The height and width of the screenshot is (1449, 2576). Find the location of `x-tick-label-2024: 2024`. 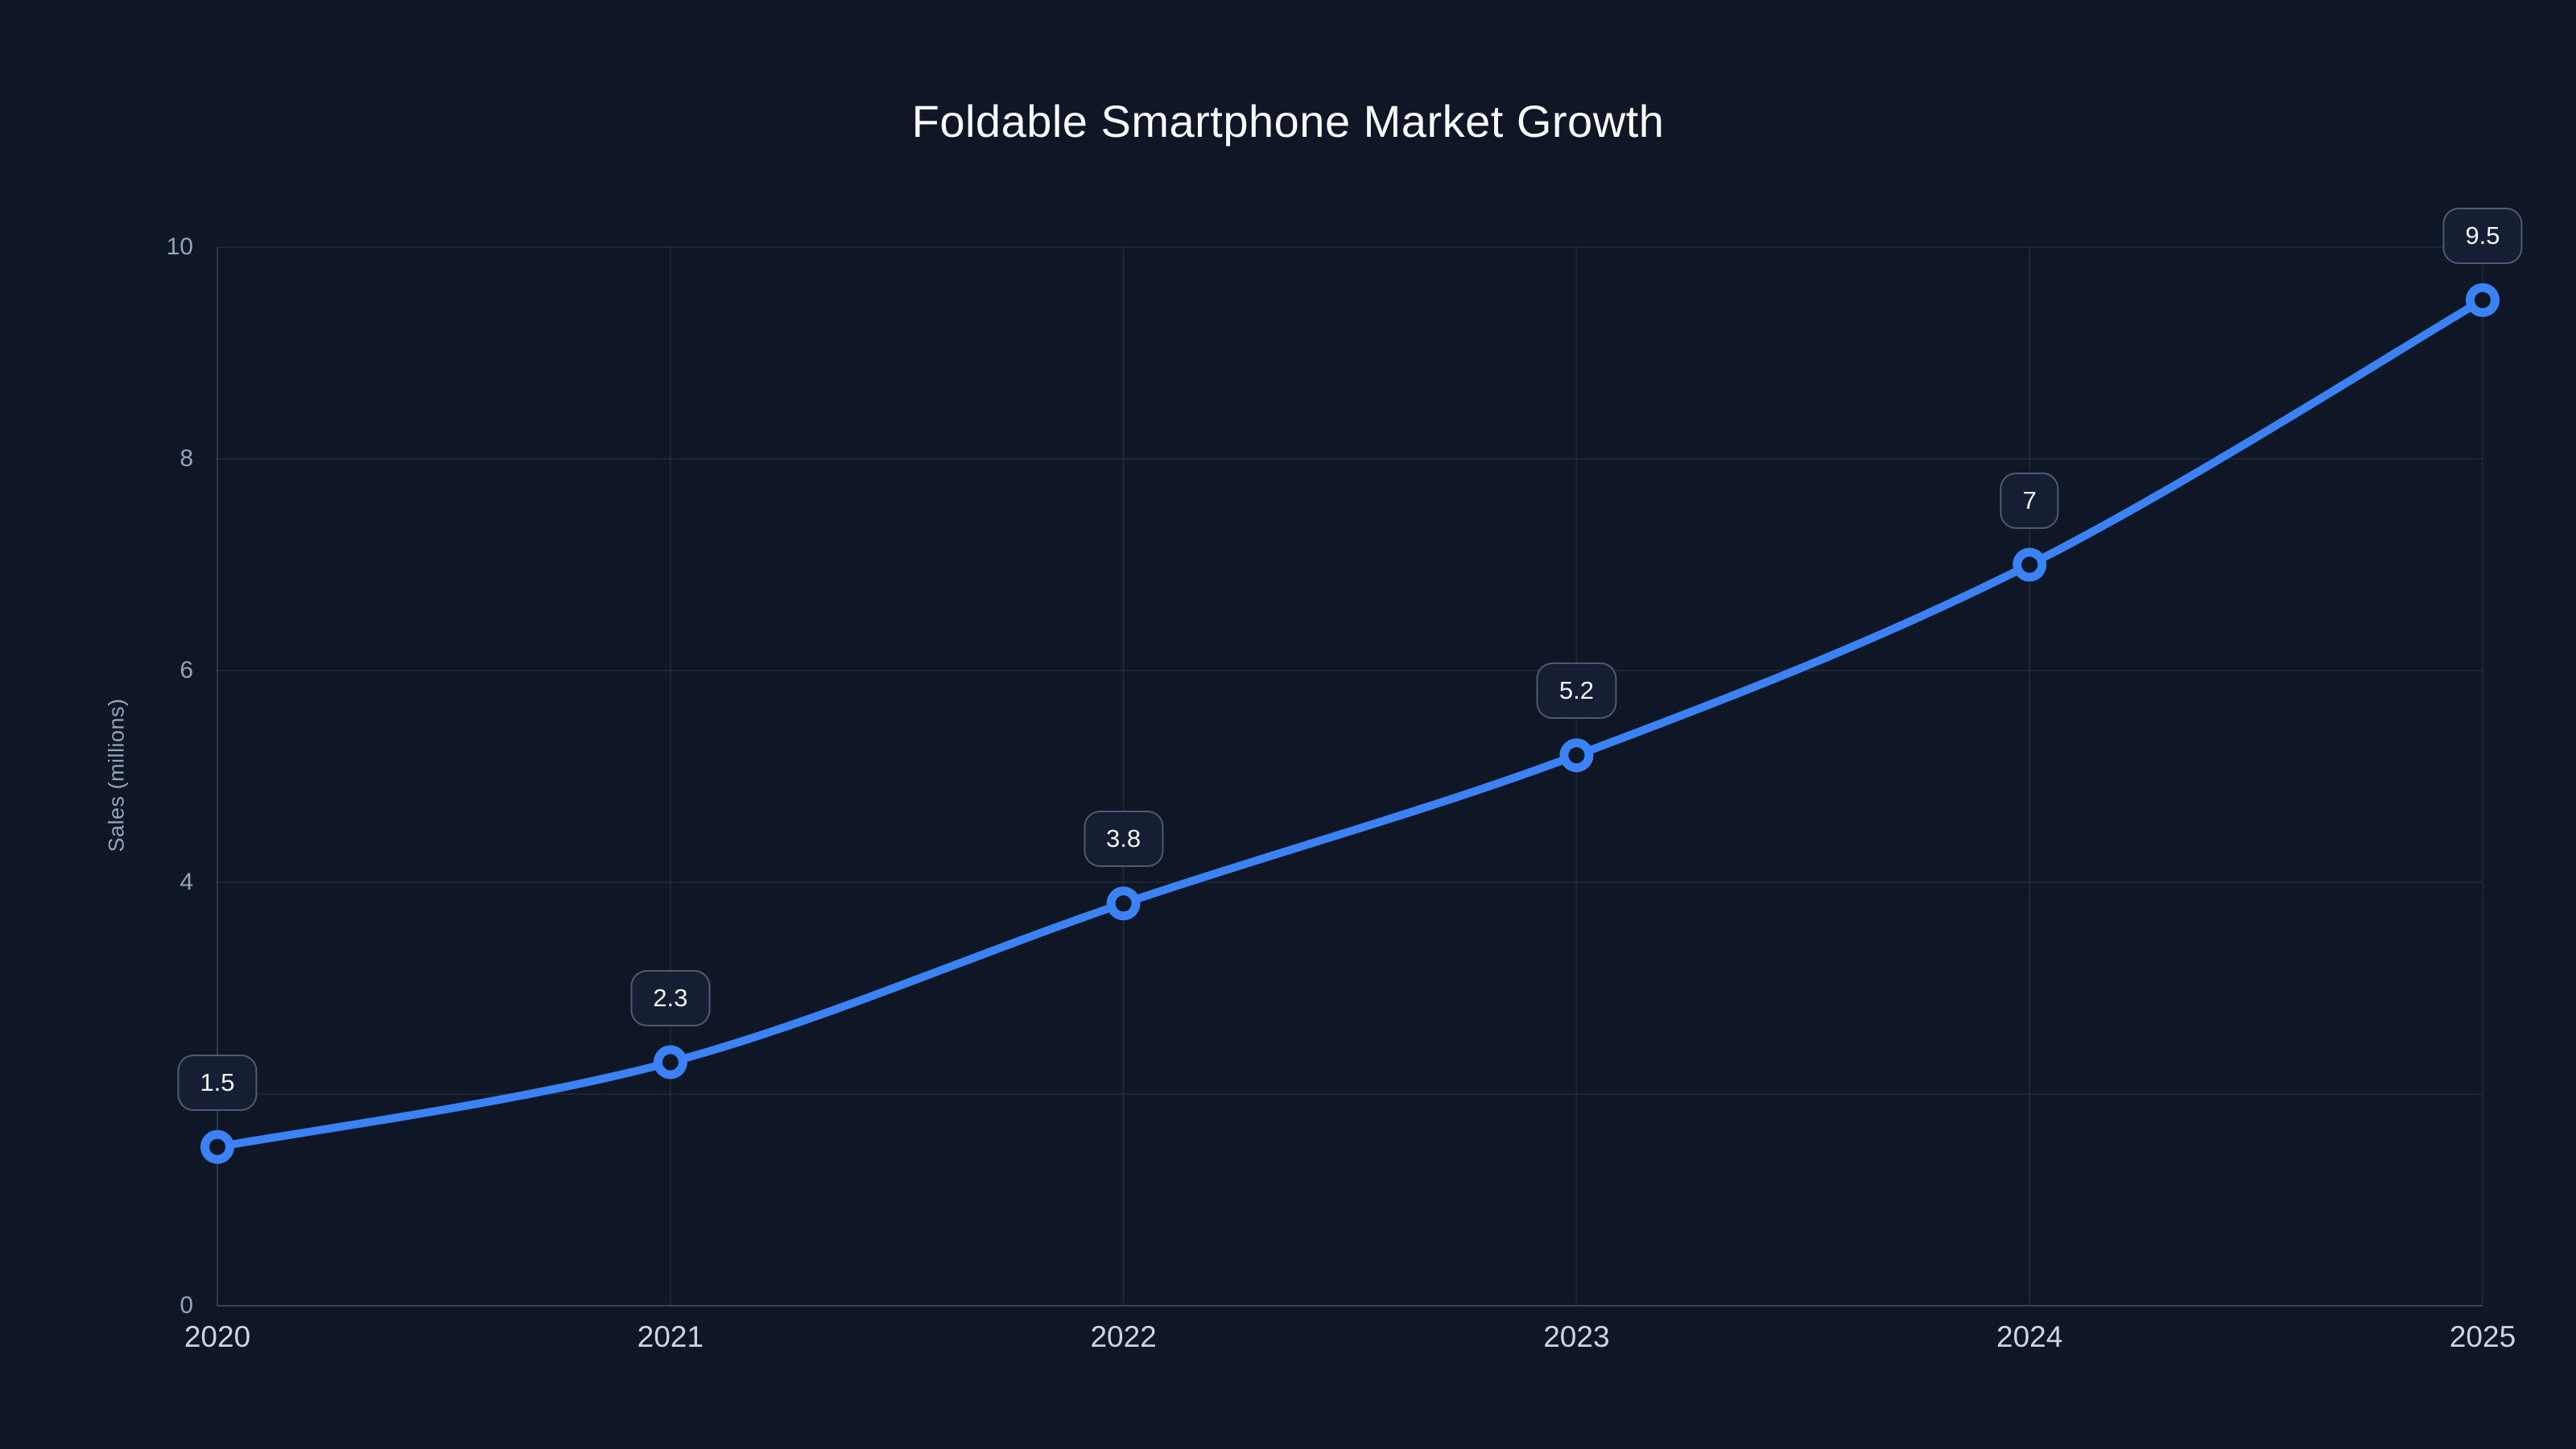

x-tick-label-2024: 2024 is located at coordinates (2029, 1336).